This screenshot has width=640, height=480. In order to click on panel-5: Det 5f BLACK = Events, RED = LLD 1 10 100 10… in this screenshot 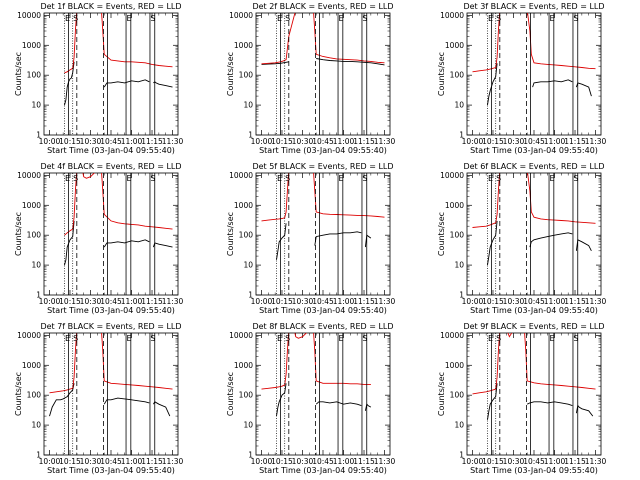, I will do `click(311, 238)`.